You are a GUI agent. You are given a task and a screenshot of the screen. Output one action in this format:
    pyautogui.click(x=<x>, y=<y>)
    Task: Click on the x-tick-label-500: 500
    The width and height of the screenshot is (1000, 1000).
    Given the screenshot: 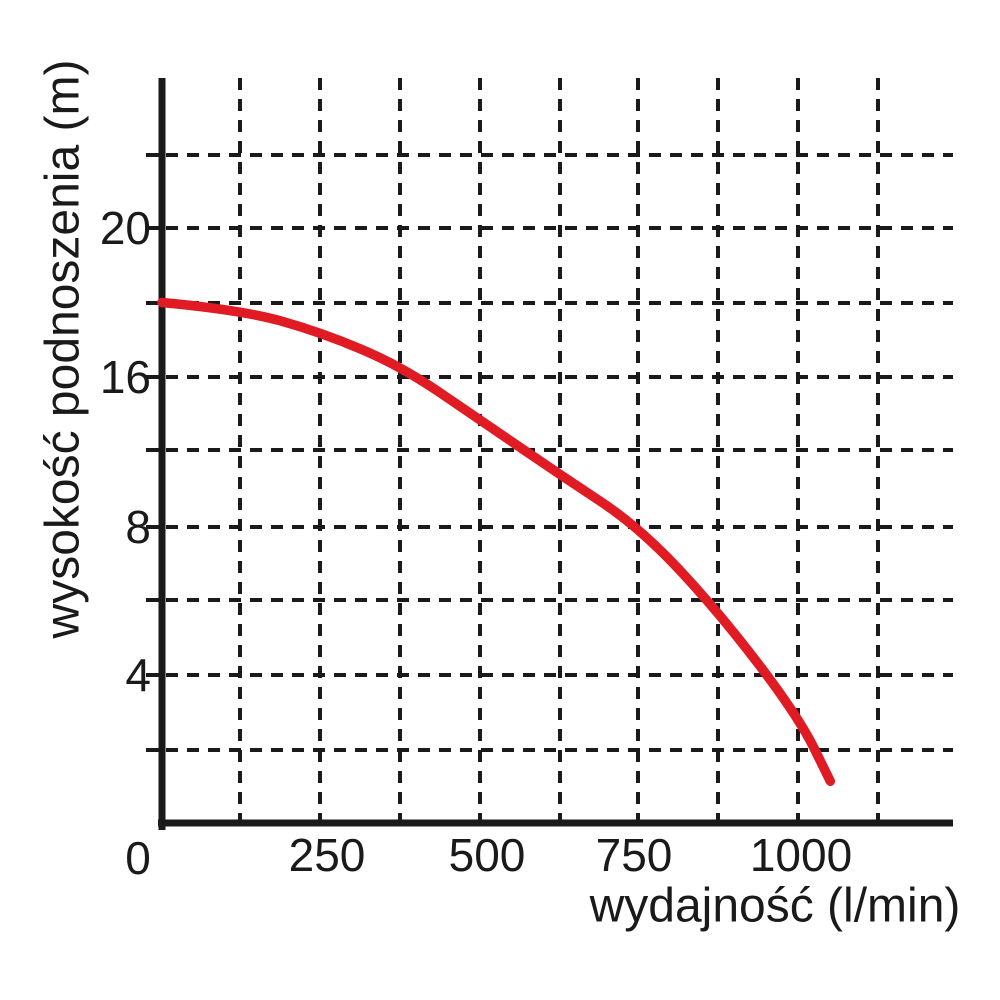 What is the action you would take?
    pyautogui.click(x=487, y=855)
    